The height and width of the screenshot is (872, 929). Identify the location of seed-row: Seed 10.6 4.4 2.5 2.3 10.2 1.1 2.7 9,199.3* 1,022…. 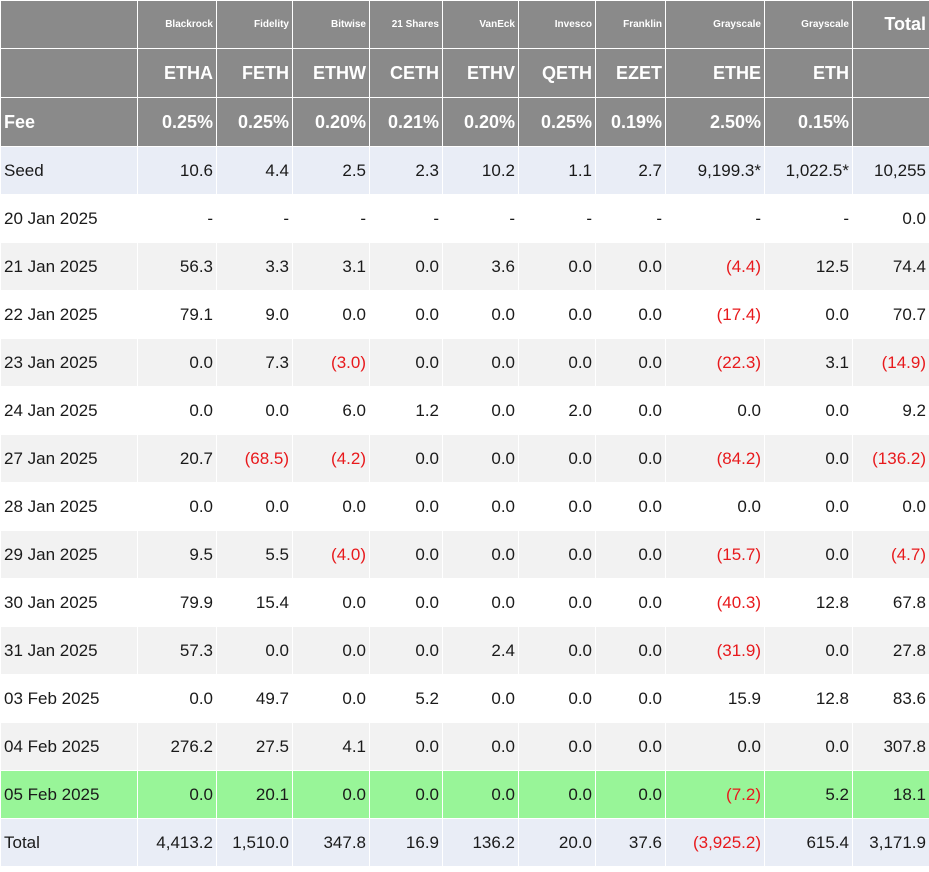
(464, 170).